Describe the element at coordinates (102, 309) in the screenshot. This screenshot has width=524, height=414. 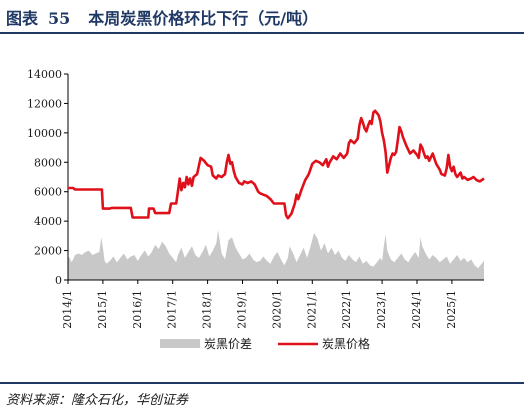
I see `x-tick-label-1: 2015/1` at that location.